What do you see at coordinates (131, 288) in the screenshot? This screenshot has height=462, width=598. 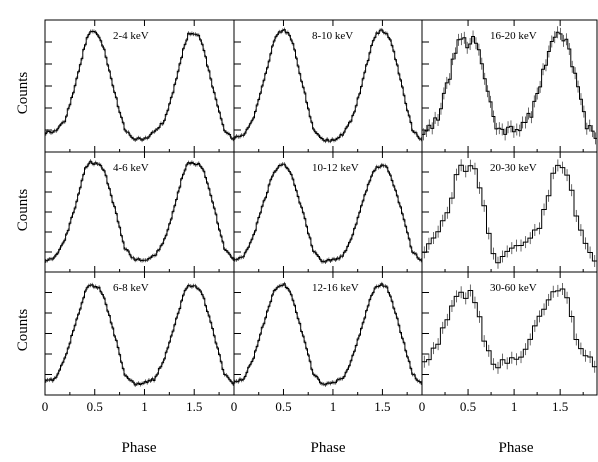 I see `panel-energy-label: 6-8 keV` at bounding box center [131, 288].